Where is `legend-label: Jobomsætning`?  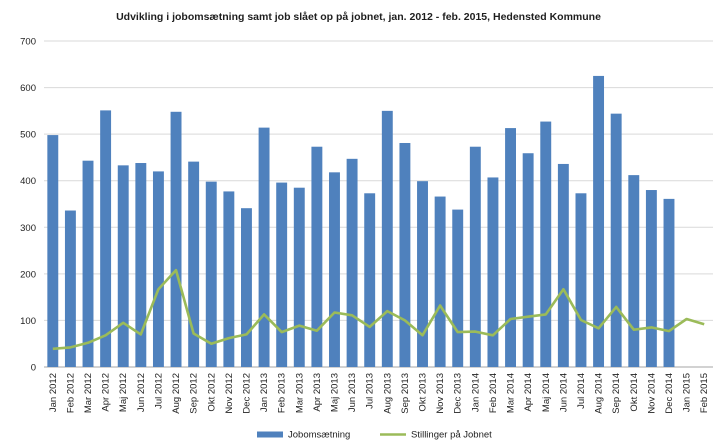 legend-label: Jobomsætning is located at coordinates (319, 435).